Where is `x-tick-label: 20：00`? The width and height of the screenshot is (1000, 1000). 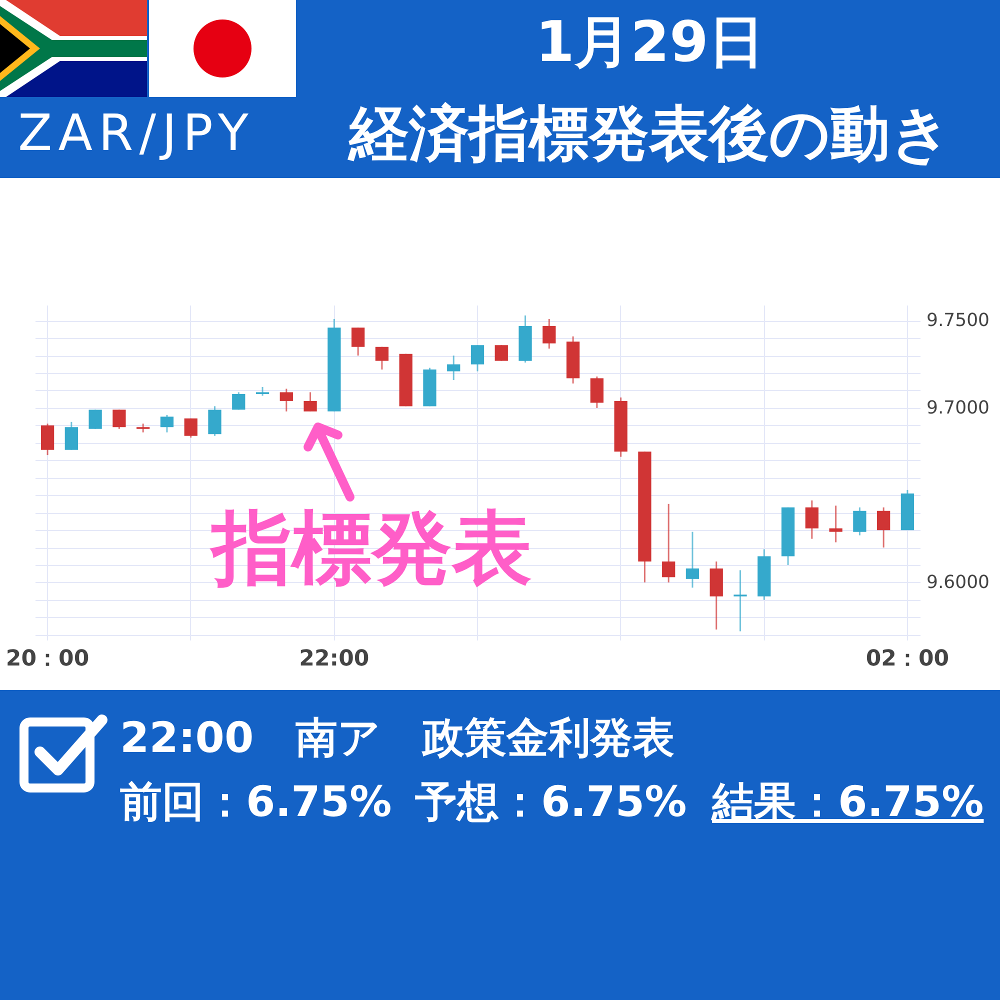
x-tick-label: 20：00 is located at coordinates (48, 659).